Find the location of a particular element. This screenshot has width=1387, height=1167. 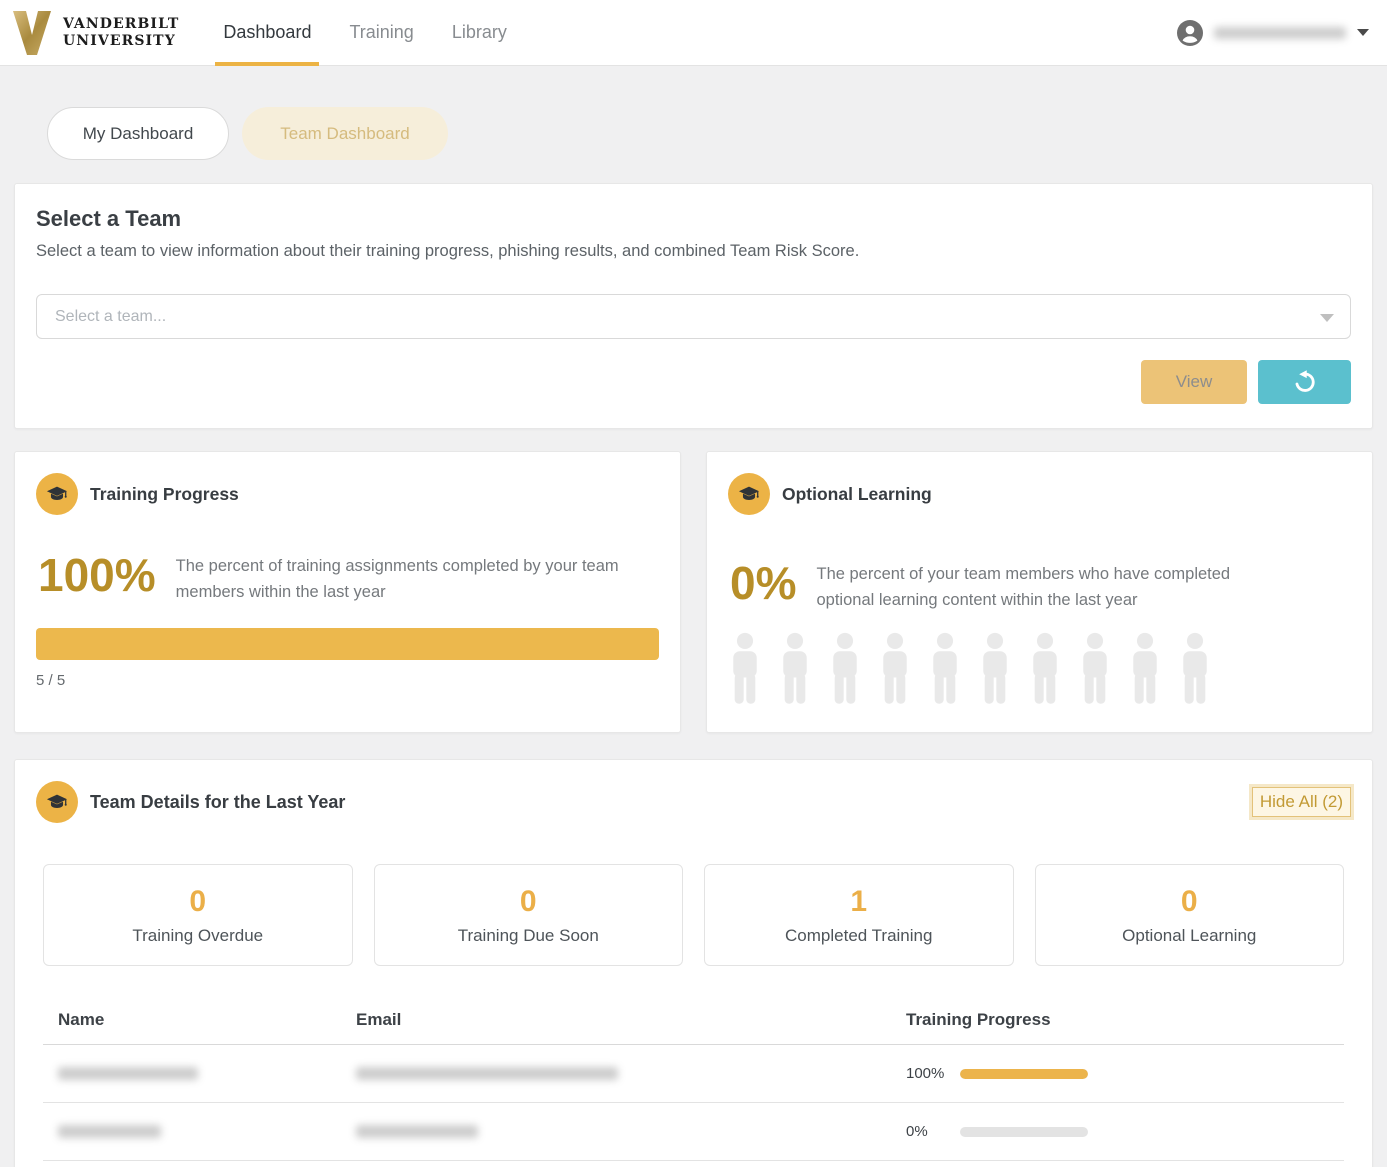

dashboard-tab-switcher: My Dashboard Team Dashboard is located at coordinates (710, 133).